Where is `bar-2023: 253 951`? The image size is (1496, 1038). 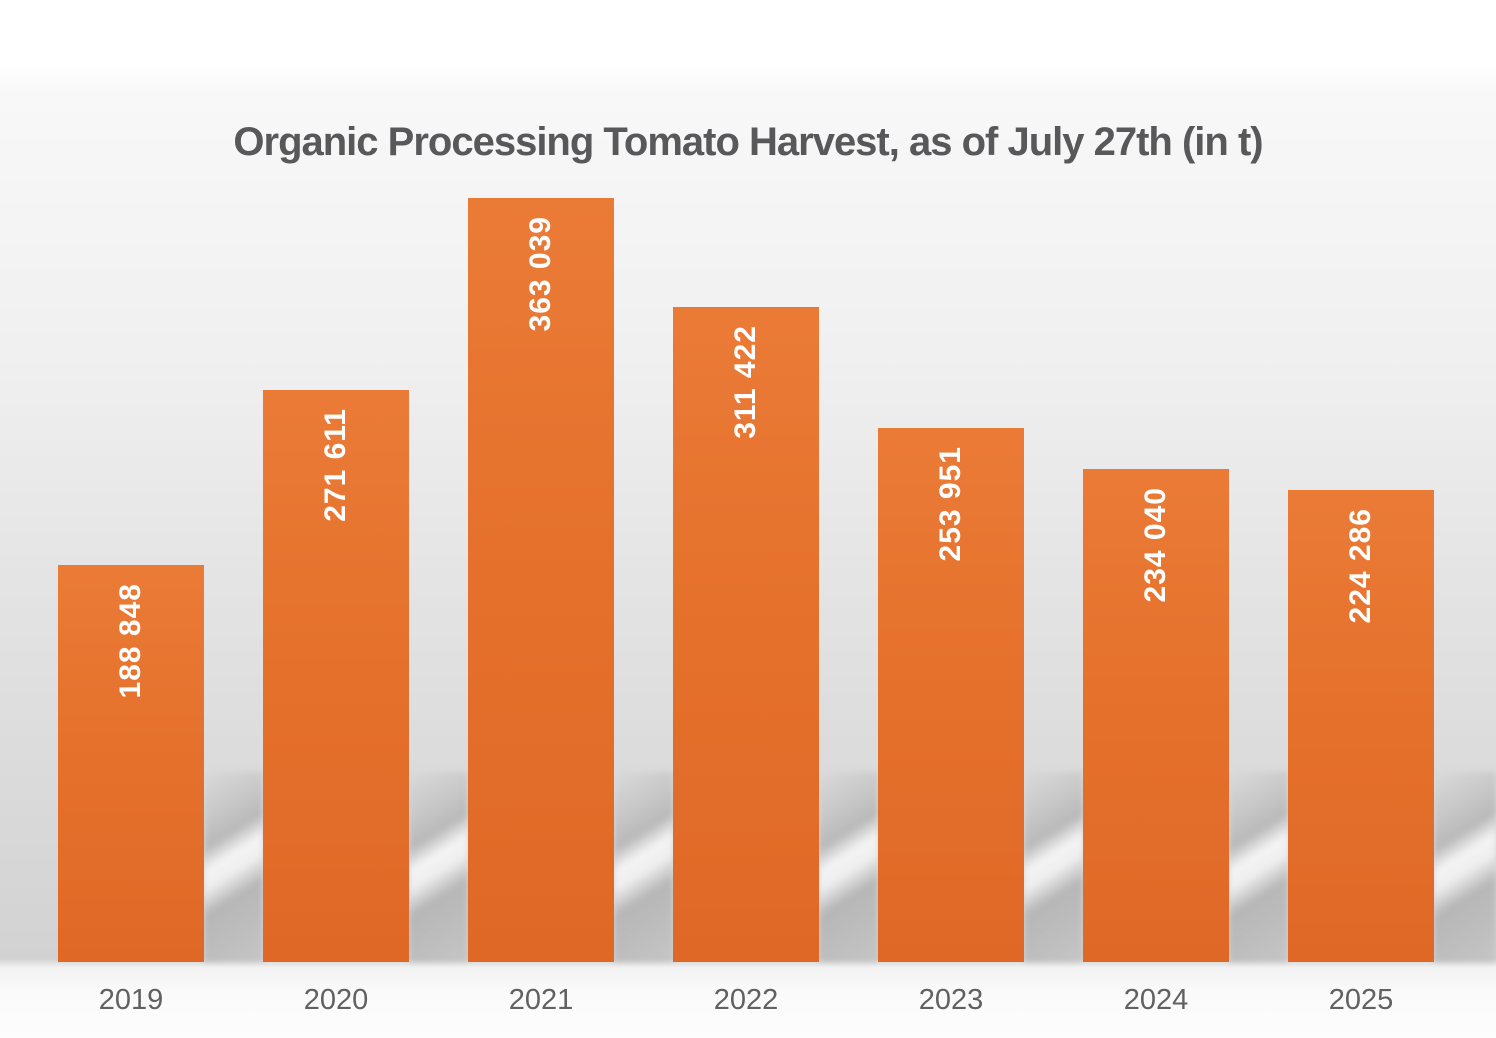
bar-2023: 253 951 is located at coordinates (951, 695).